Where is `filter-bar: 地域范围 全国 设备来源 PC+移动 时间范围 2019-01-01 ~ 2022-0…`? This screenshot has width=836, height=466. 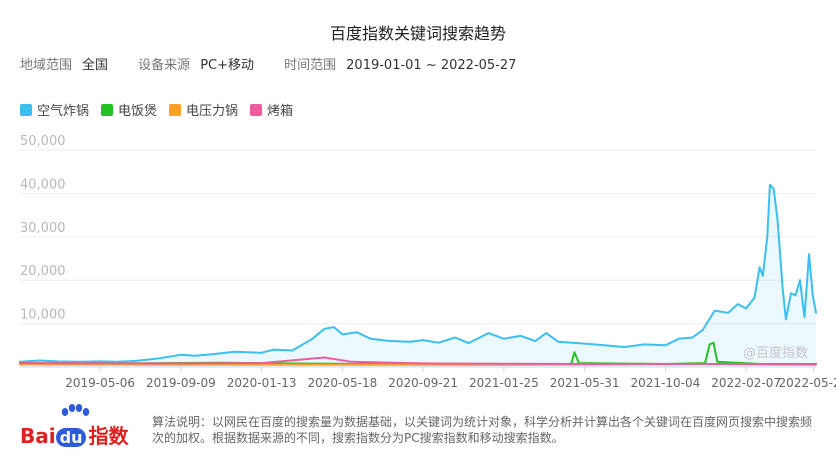 filter-bar: 地域范围 全国 设备来源 PC+移动 时间范围 2019-01-01 ~ 2022-0… is located at coordinates (281, 63).